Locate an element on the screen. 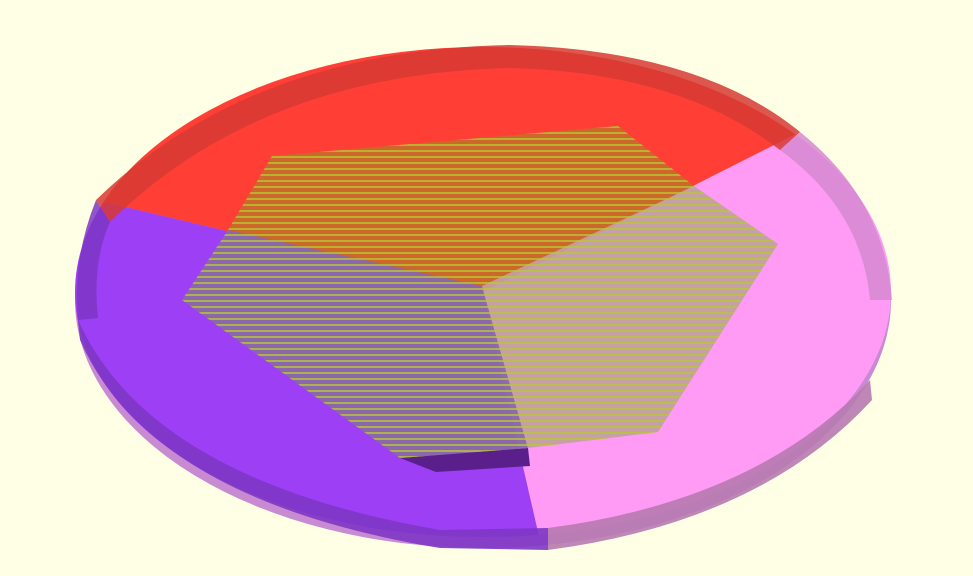 This screenshot has width=973, height=576. polygon-shadow is located at coordinates (465, 460).